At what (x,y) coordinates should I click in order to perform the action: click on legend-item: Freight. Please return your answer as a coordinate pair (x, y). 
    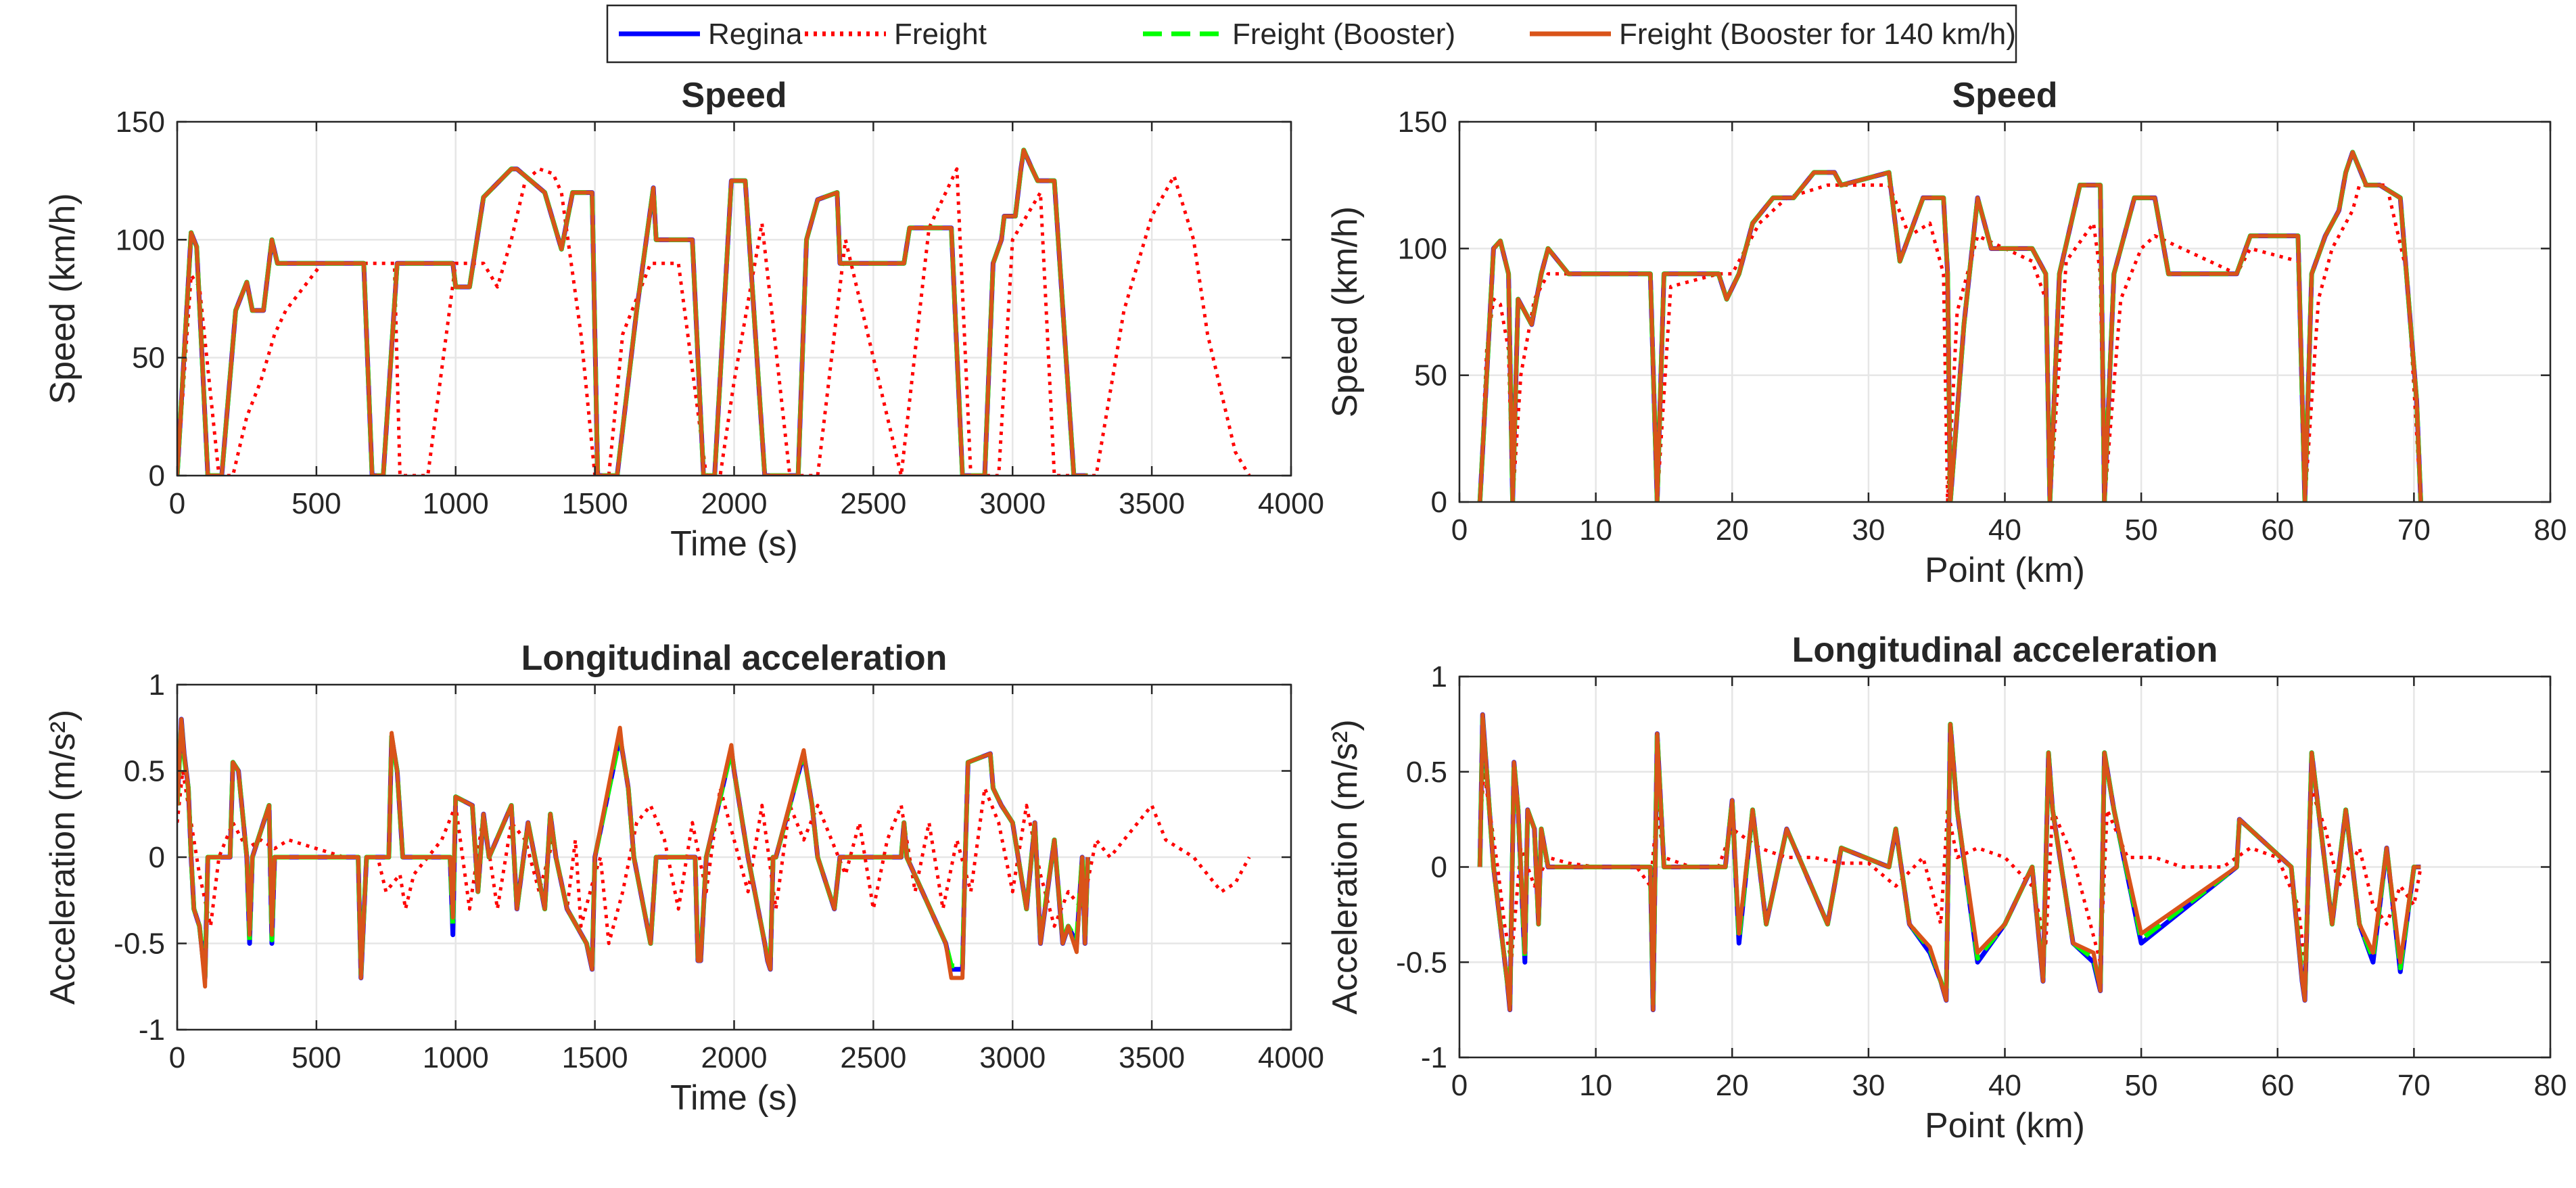
    Looking at the image, I should click on (896, 34).